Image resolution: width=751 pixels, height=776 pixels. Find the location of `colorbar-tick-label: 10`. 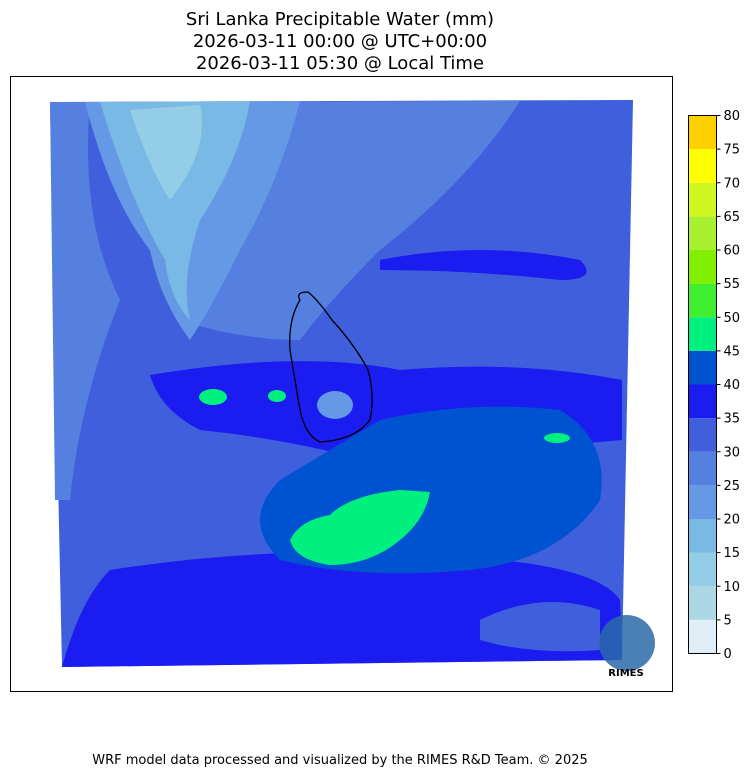

colorbar-tick-label: 10 is located at coordinates (732, 587).